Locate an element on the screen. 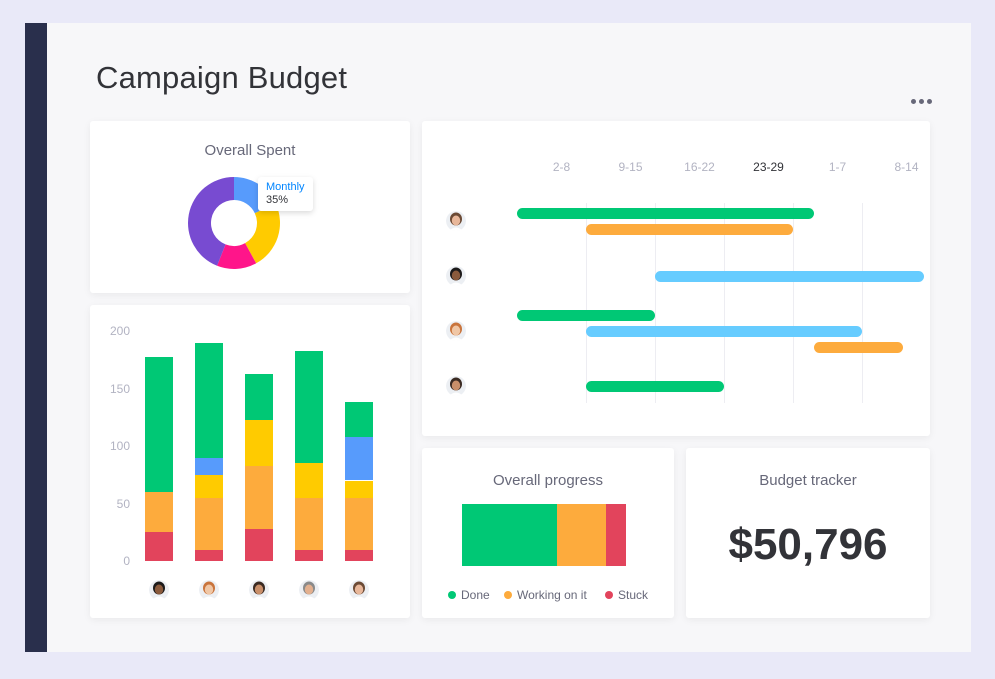 This screenshot has width=995, height=679. timeline-week-16-22: 16-22 is located at coordinates (699, 167).